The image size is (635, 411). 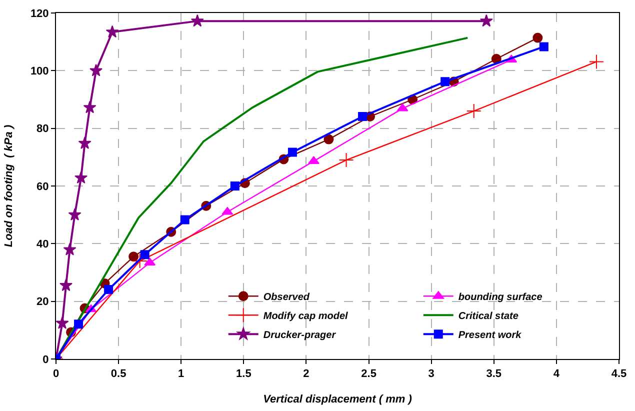 I want to click on x-tick-label: 2, so click(x=306, y=374).